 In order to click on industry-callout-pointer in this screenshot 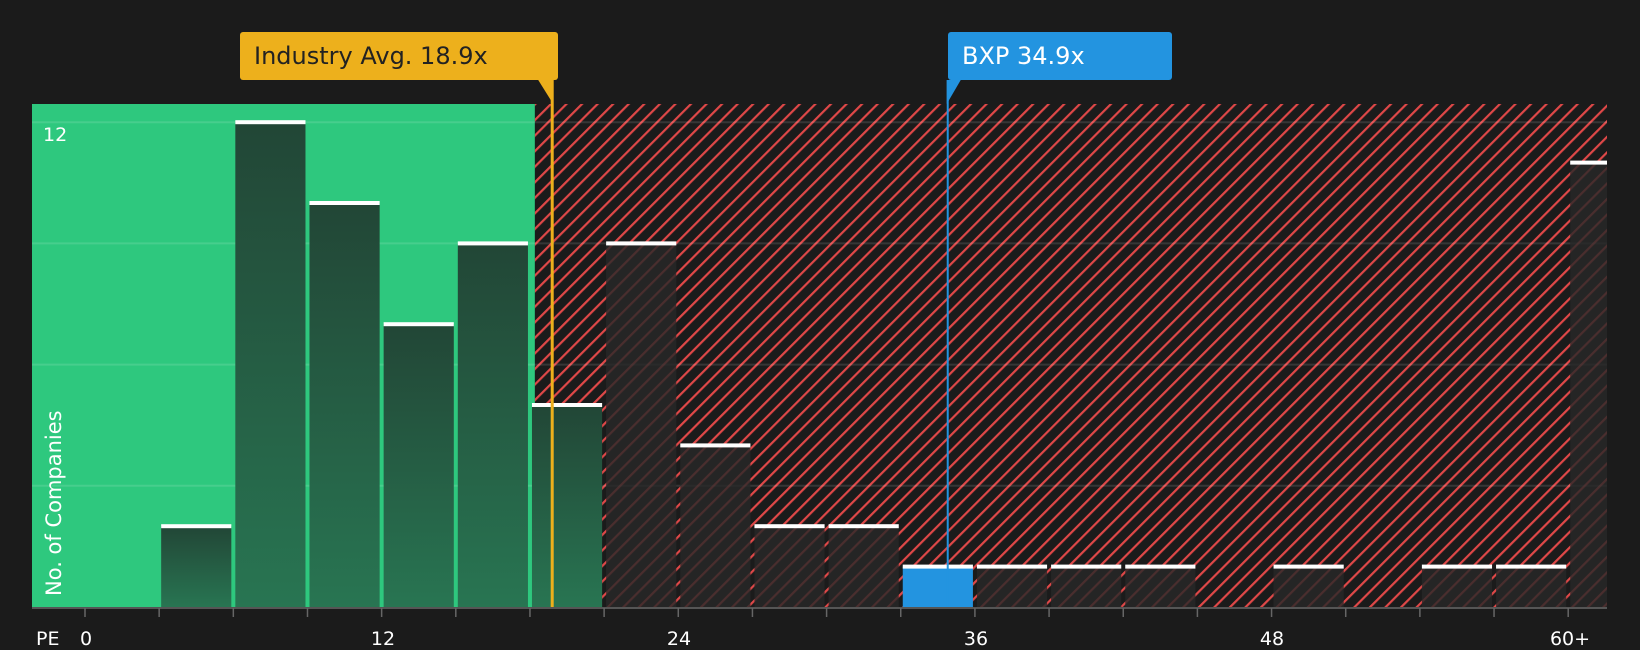, I will do `click(546, 92)`.